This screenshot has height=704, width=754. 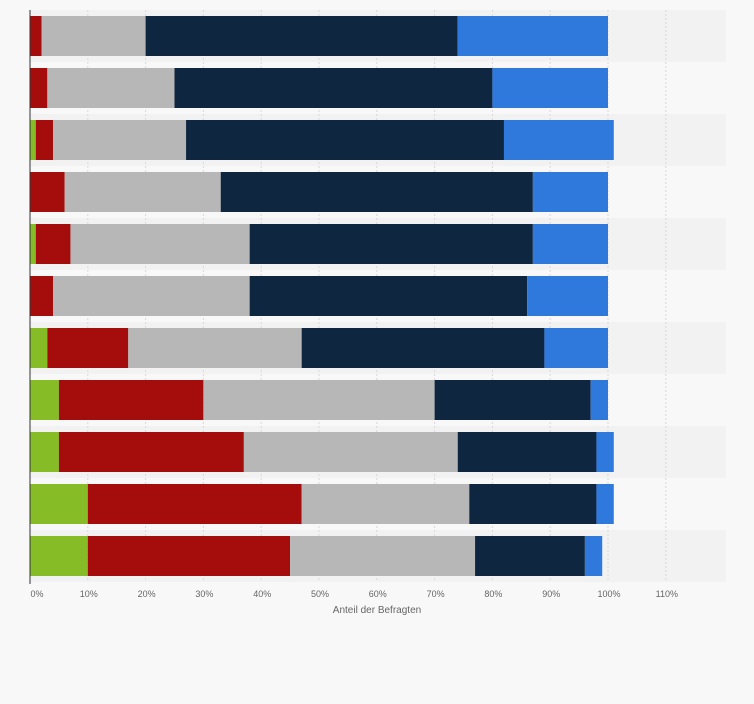 I want to click on x-tick-label: 100%, so click(x=608, y=594).